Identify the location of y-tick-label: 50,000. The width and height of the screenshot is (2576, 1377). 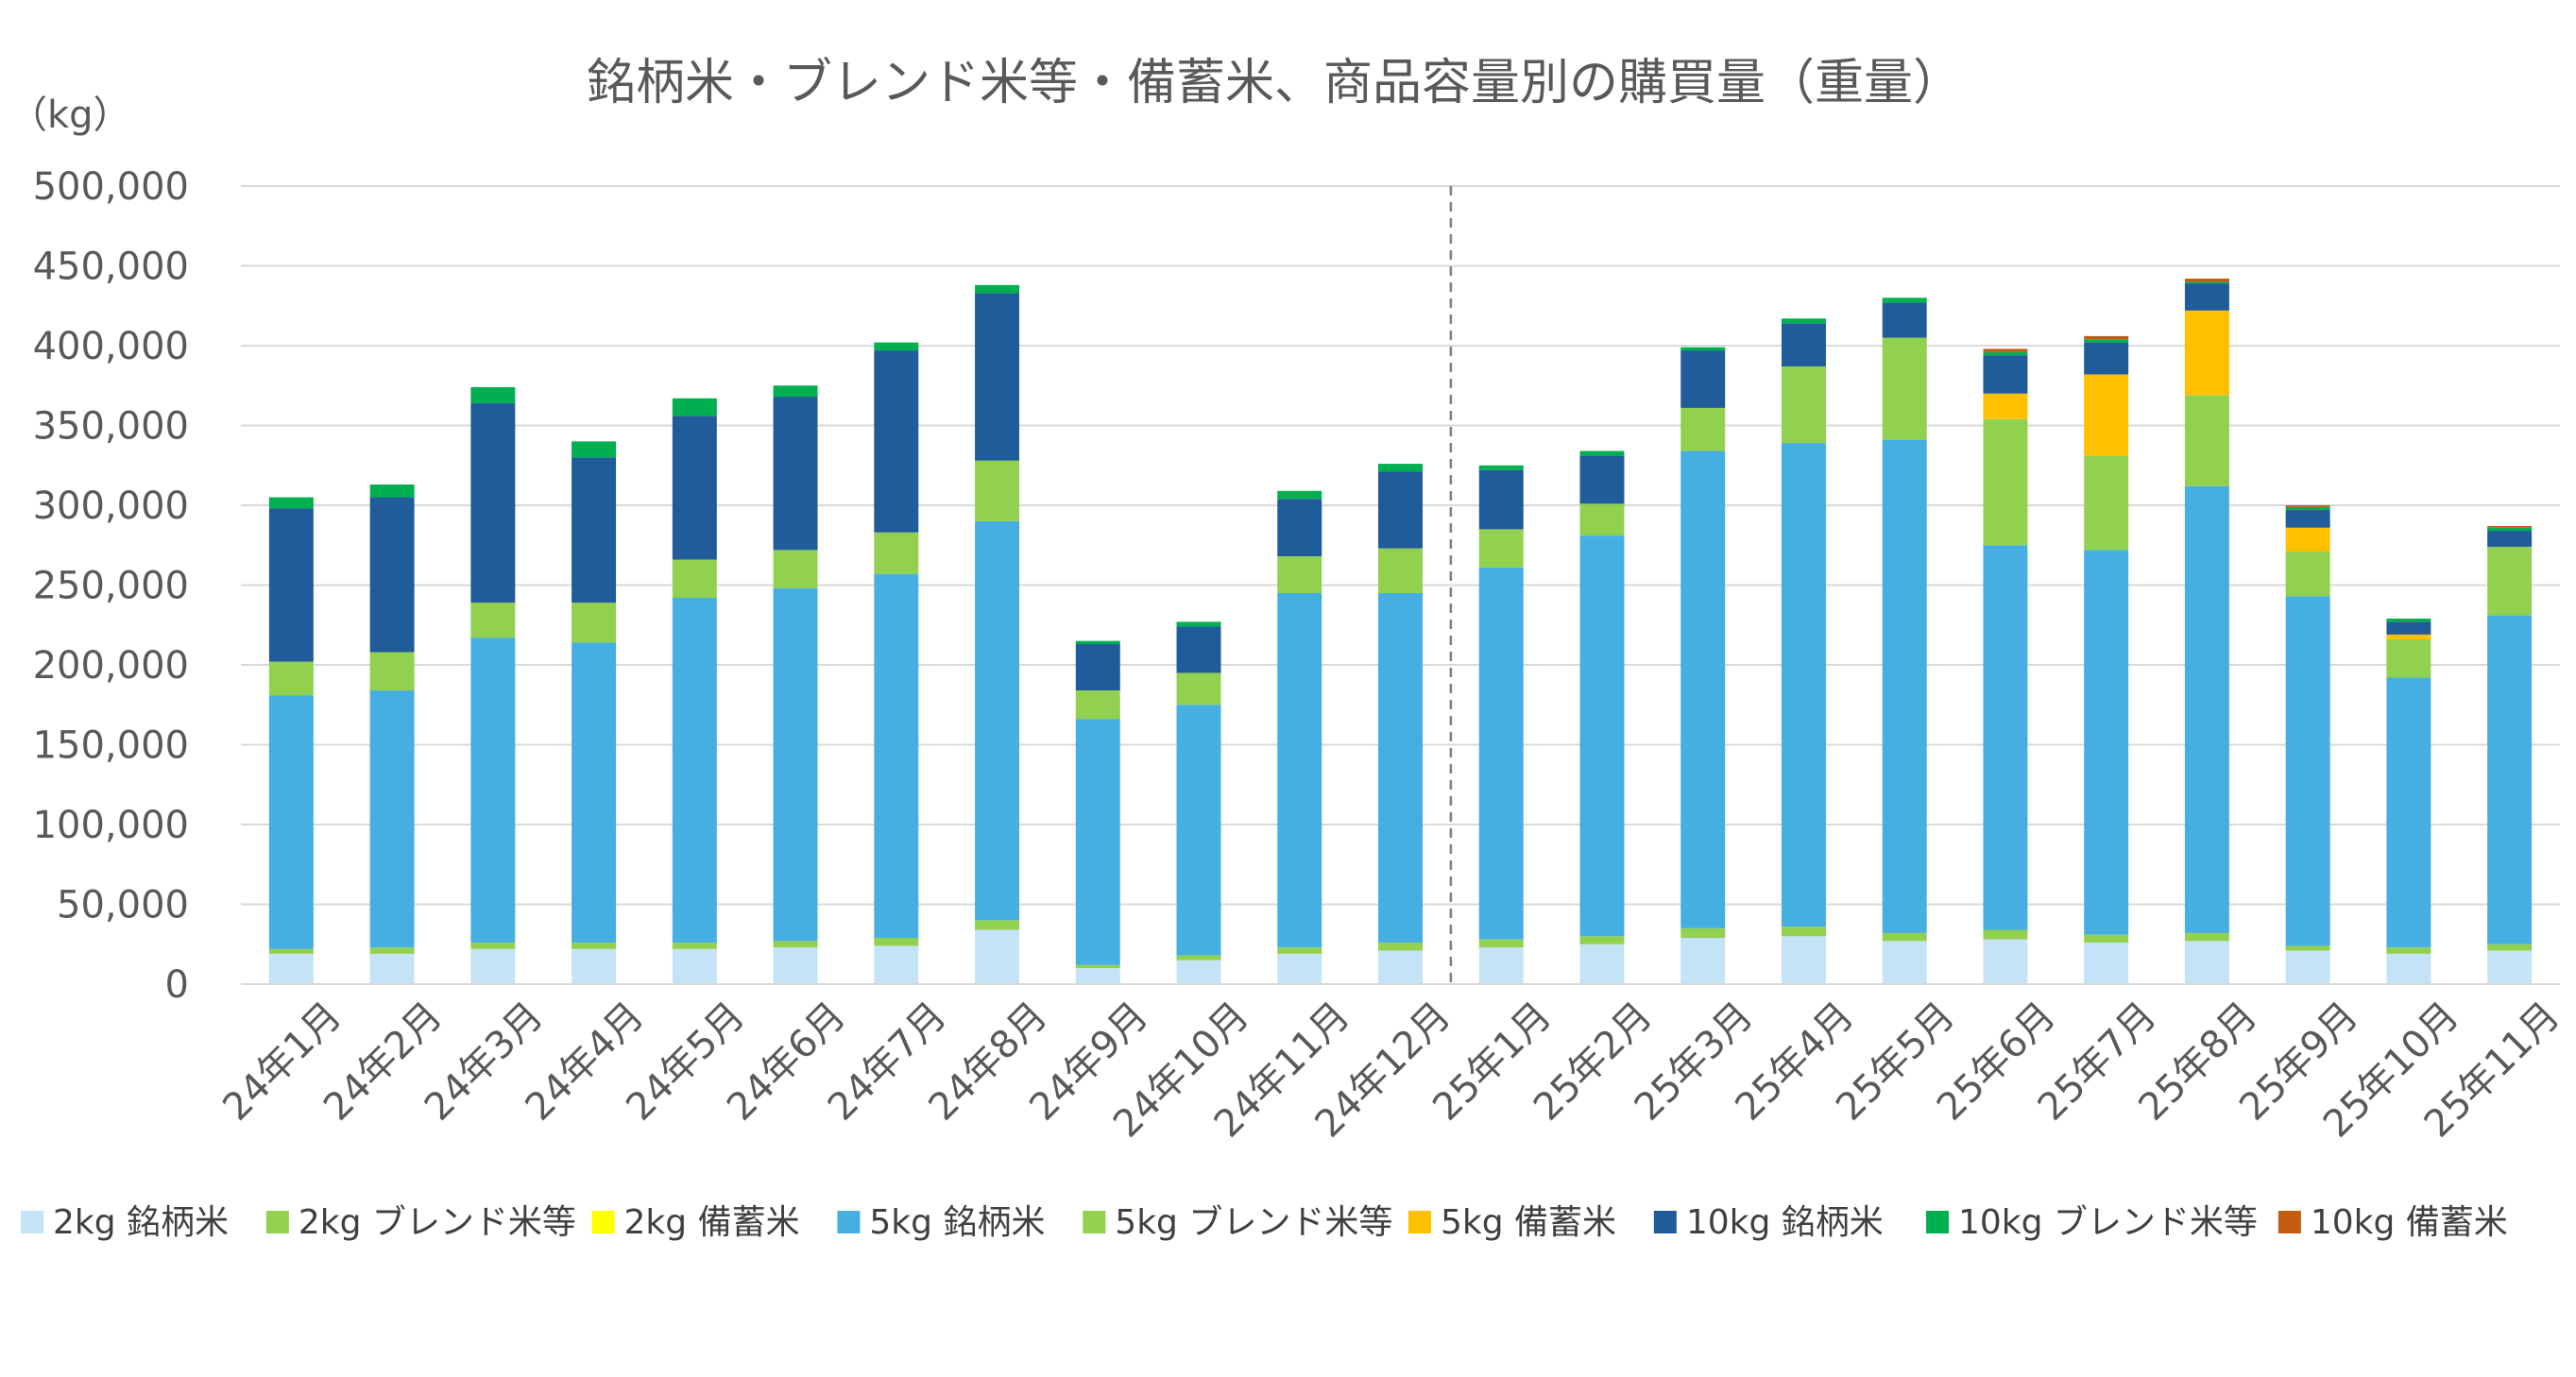
(123, 905).